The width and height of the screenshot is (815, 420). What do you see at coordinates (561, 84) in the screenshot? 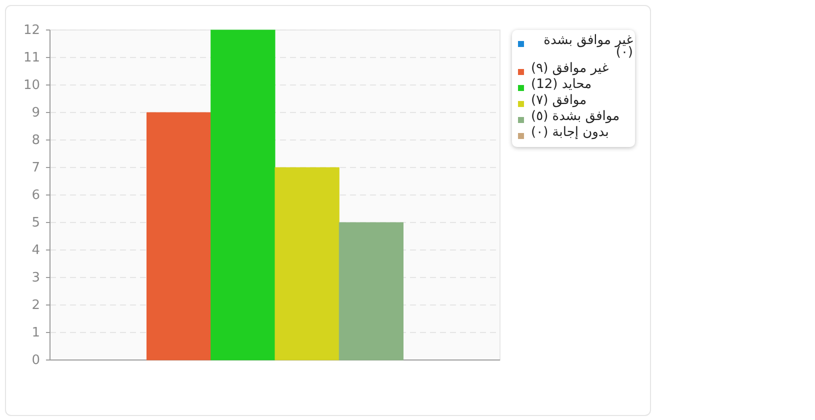
I see `legend-label: محايد (12)` at bounding box center [561, 84].